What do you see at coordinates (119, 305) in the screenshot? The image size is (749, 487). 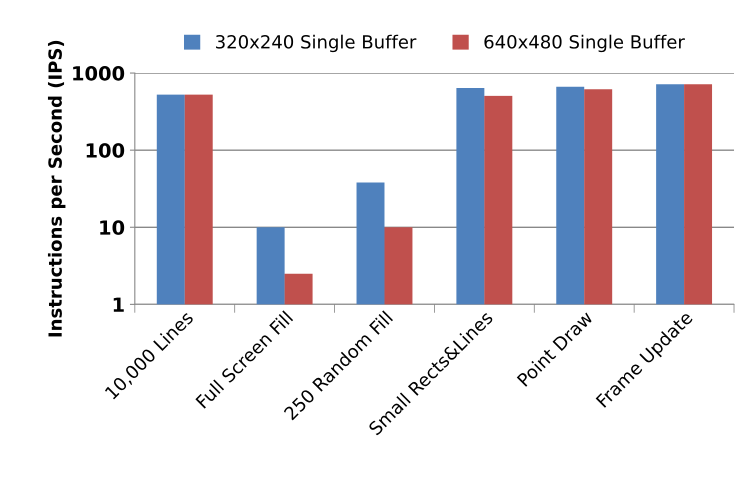 I see `y-tick-label: 1` at bounding box center [119, 305].